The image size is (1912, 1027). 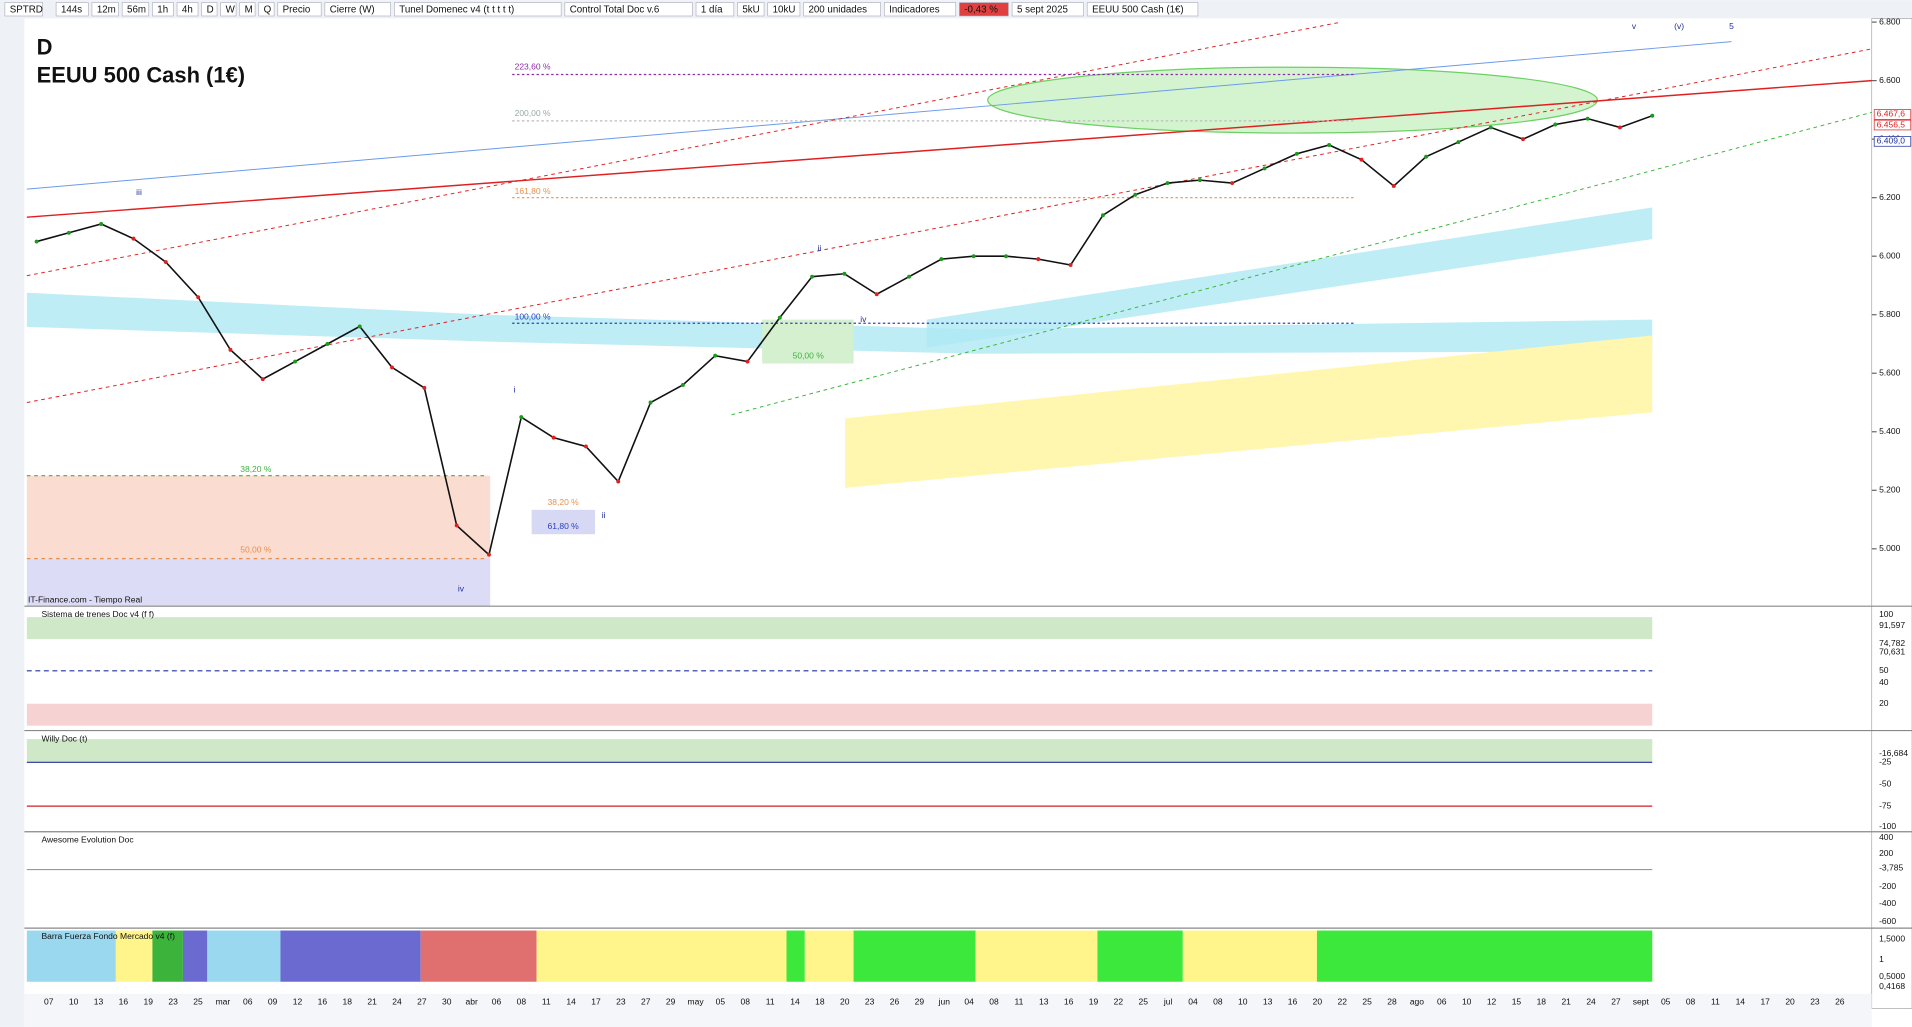 What do you see at coordinates (863, 319) in the screenshot?
I see `wave-label: iv` at bounding box center [863, 319].